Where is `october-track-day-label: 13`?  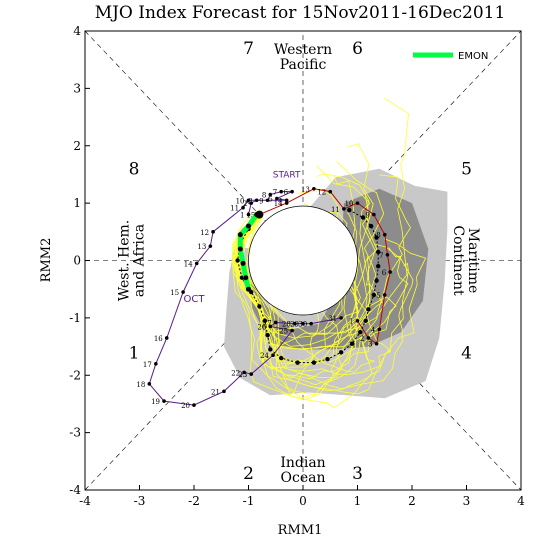 october-track-day-label: 13 is located at coordinates (201, 247).